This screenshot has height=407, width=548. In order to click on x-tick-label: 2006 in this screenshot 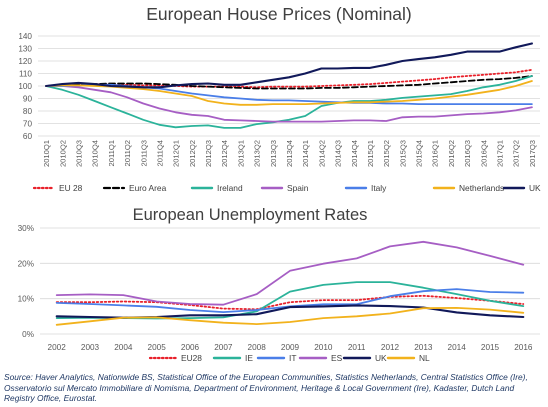, I will do `click(190, 347)`.